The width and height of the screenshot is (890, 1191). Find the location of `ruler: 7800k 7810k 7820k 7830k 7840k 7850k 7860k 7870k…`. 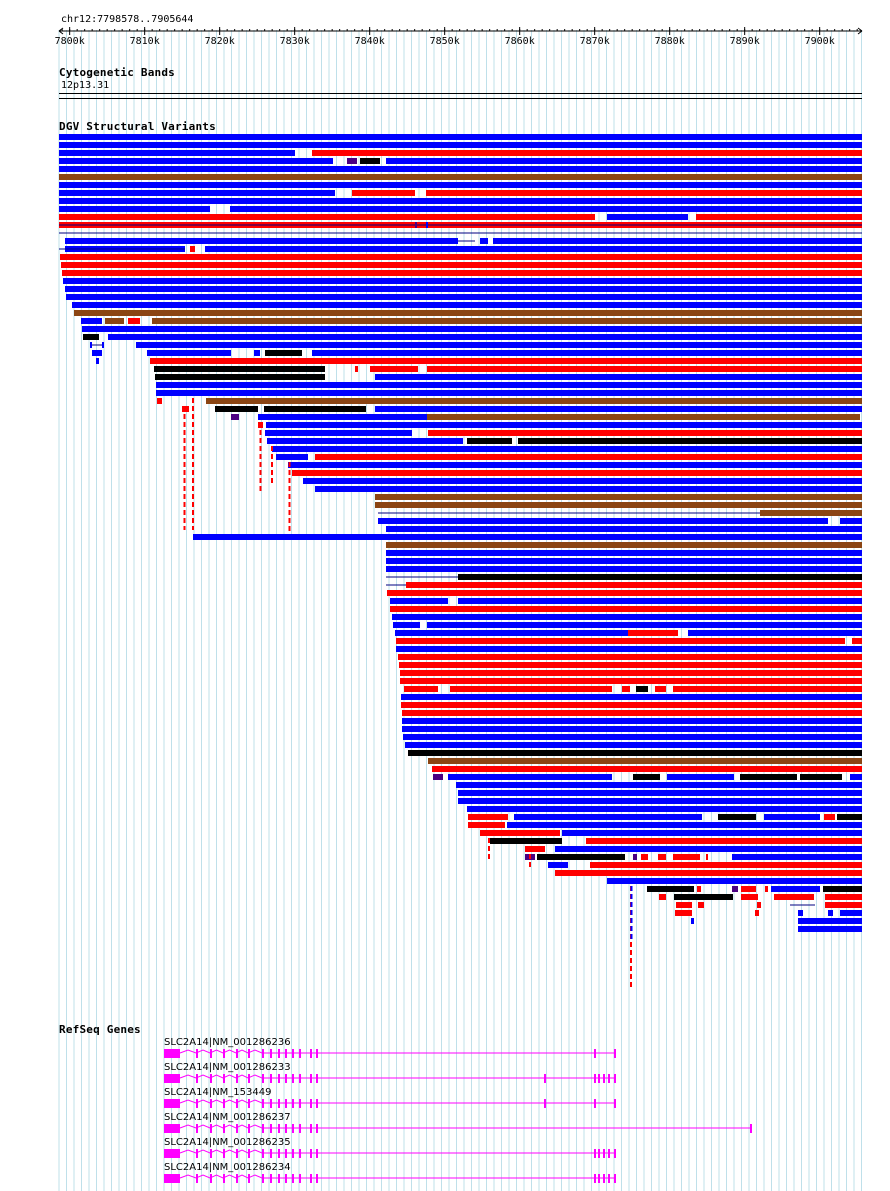

ruler: 7800k 7810k 7820k 7830k 7840k 7850k 7860k 7870k… is located at coordinates (445, 25).